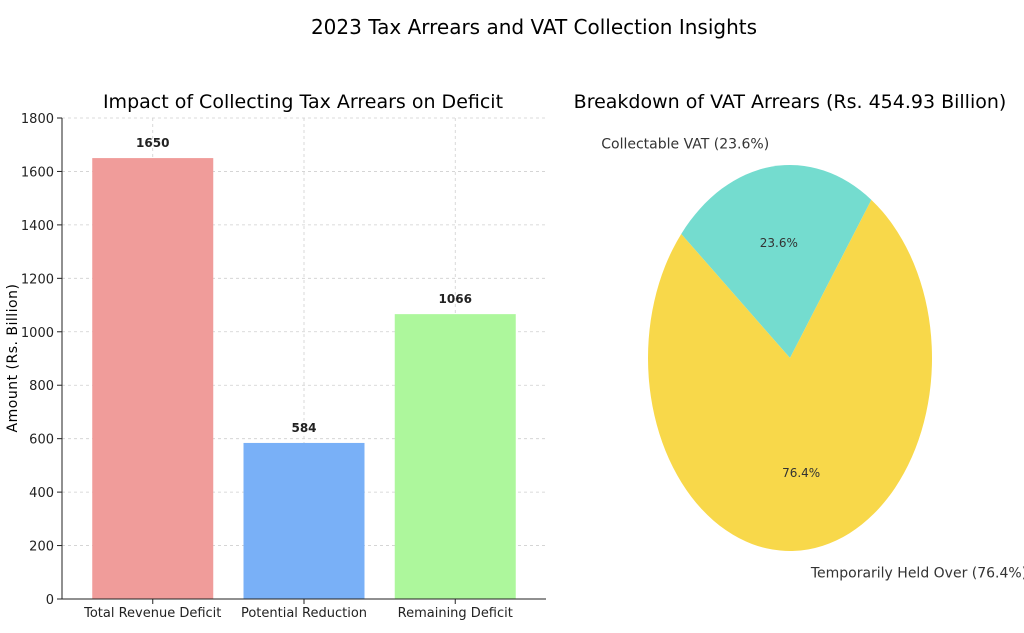 Image resolution: width=1024 pixels, height=633 pixels. Describe the element at coordinates (37, 119) in the screenshot. I see `y-tick-label: 1800` at that location.